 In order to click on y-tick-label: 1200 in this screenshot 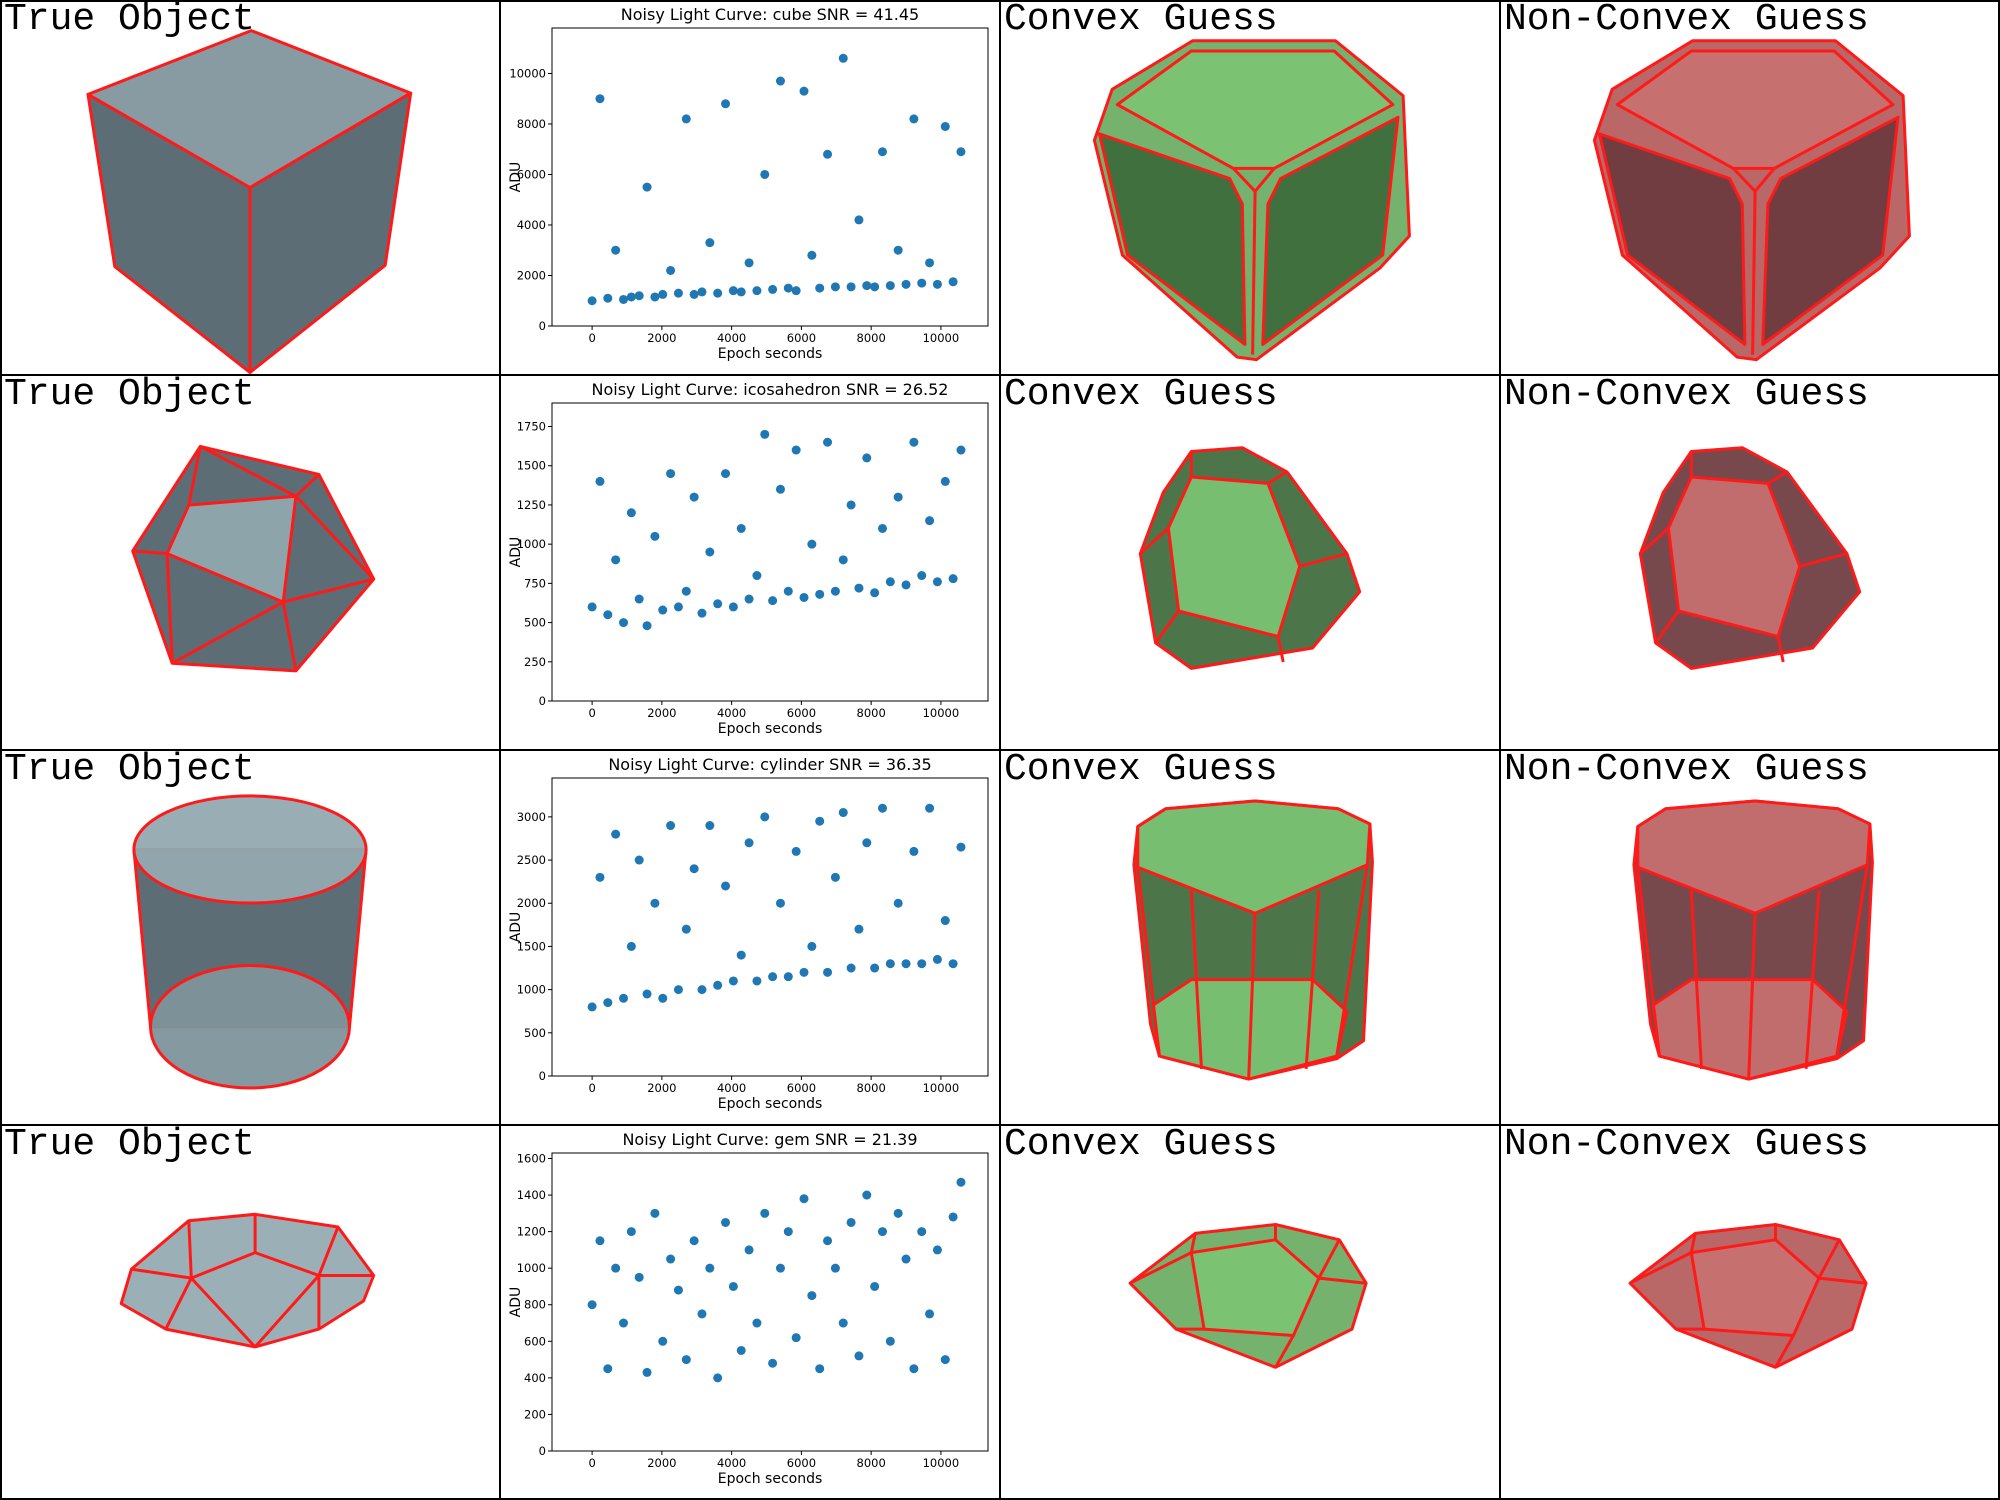, I will do `click(531, 1232)`.